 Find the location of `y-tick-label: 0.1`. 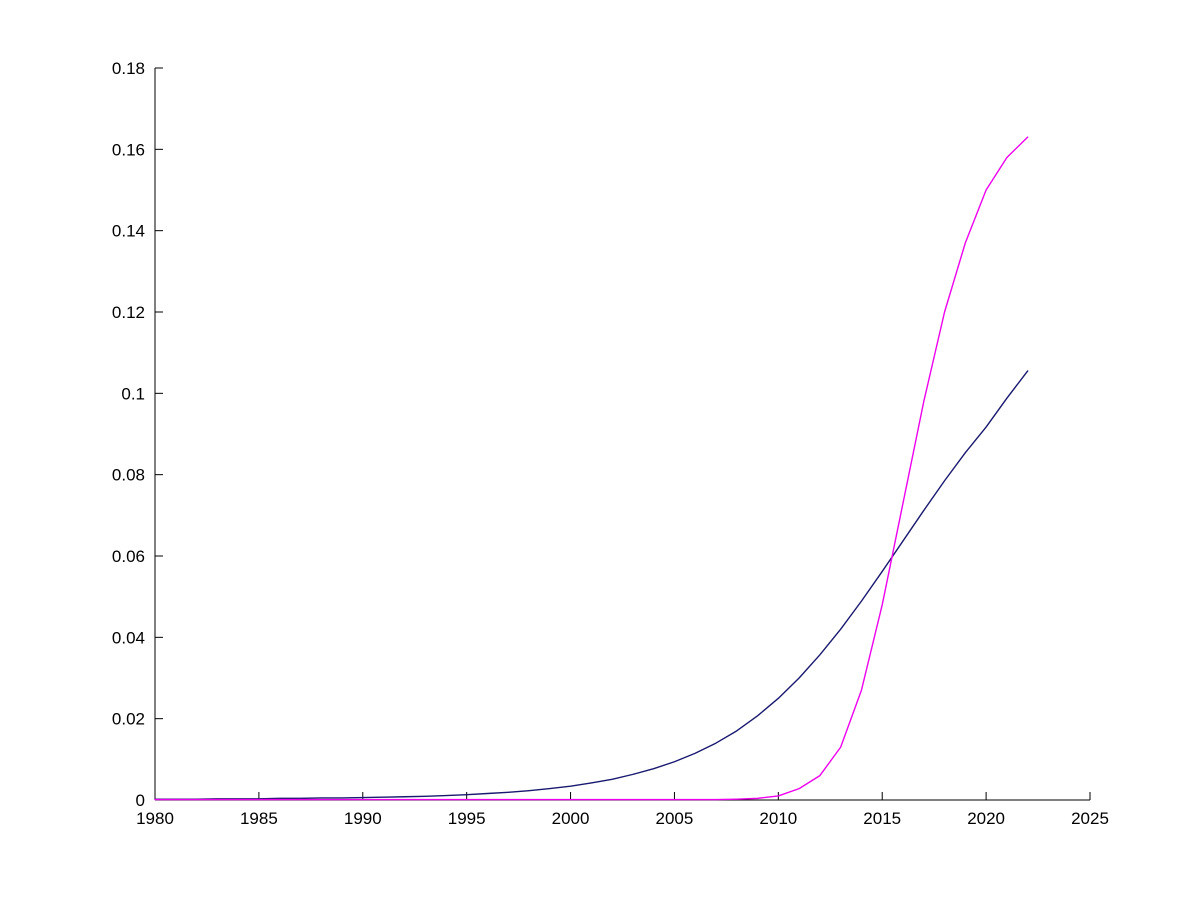

y-tick-label: 0.1 is located at coordinates (133, 393).